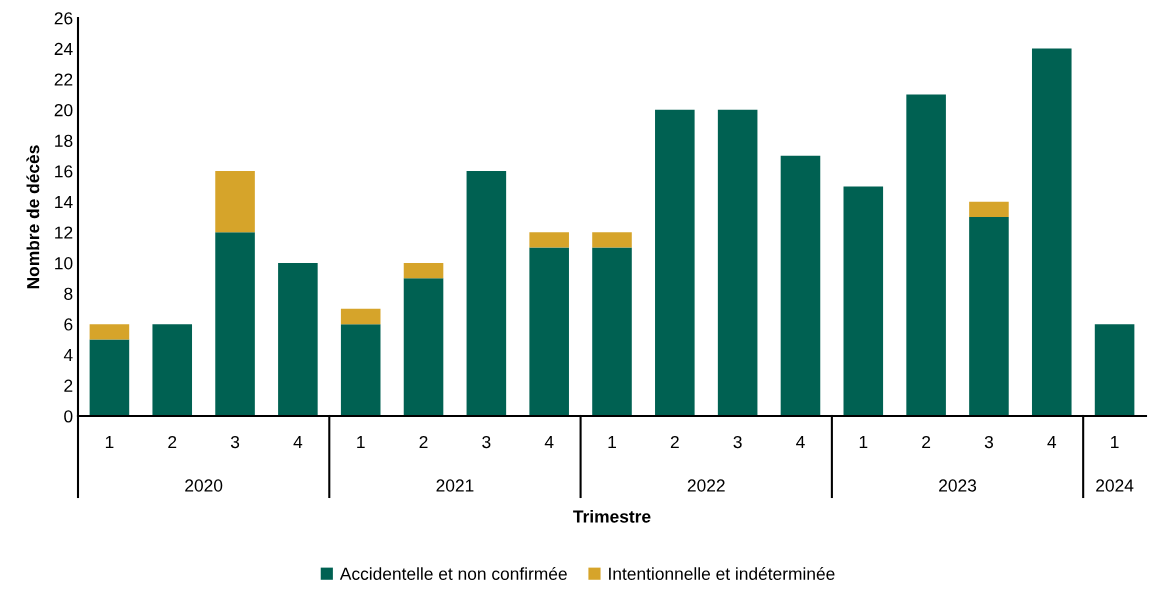 Image resolution: width=1156 pixels, height=599 pixels. Describe the element at coordinates (68, 355) in the screenshot. I see `y-tick-label: 4` at that location.